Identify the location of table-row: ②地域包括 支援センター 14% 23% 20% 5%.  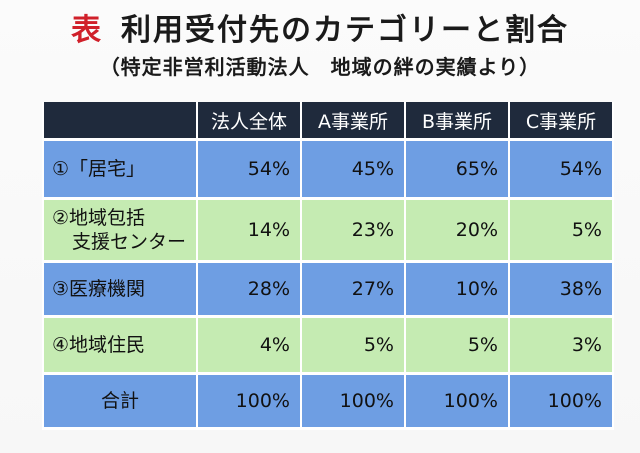
(328, 230).